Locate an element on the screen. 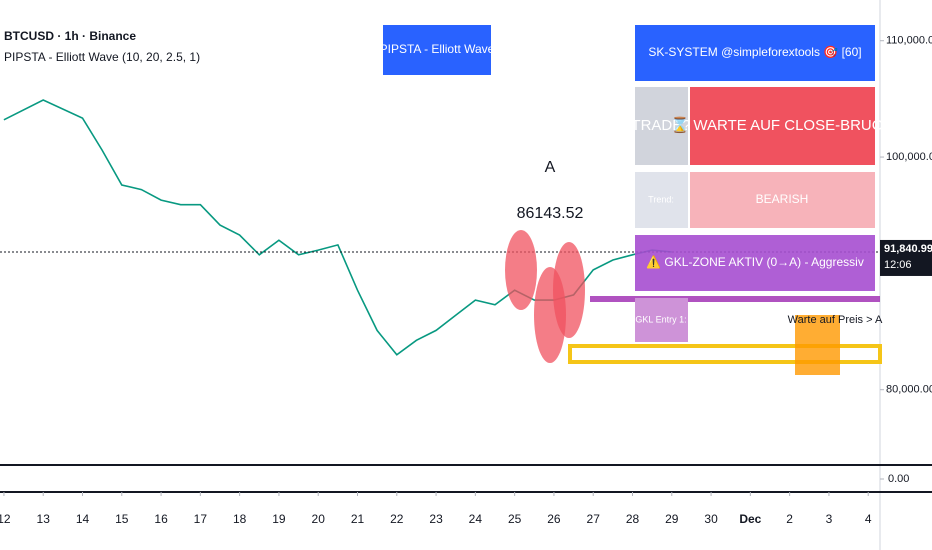  x-tick-label: 28 is located at coordinates (633, 519).